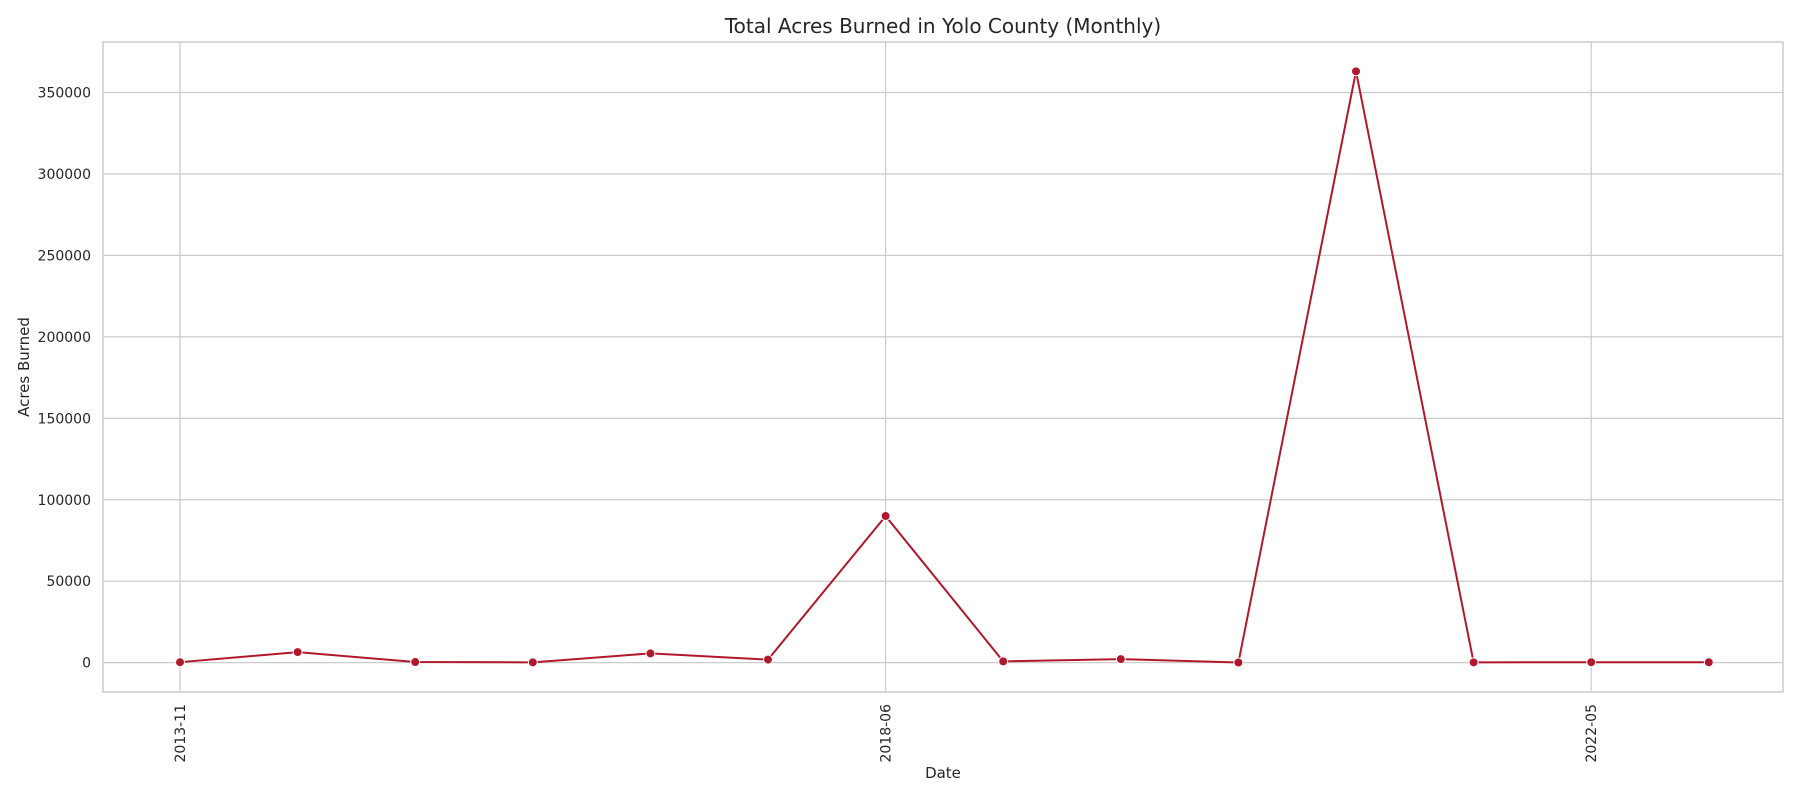 Image resolution: width=1800 pixels, height=800 pixels. What do you see at coordinates (86, 664) in the screenshot?
I see `y-tick-label: 0` at bounding box center [86, 664].